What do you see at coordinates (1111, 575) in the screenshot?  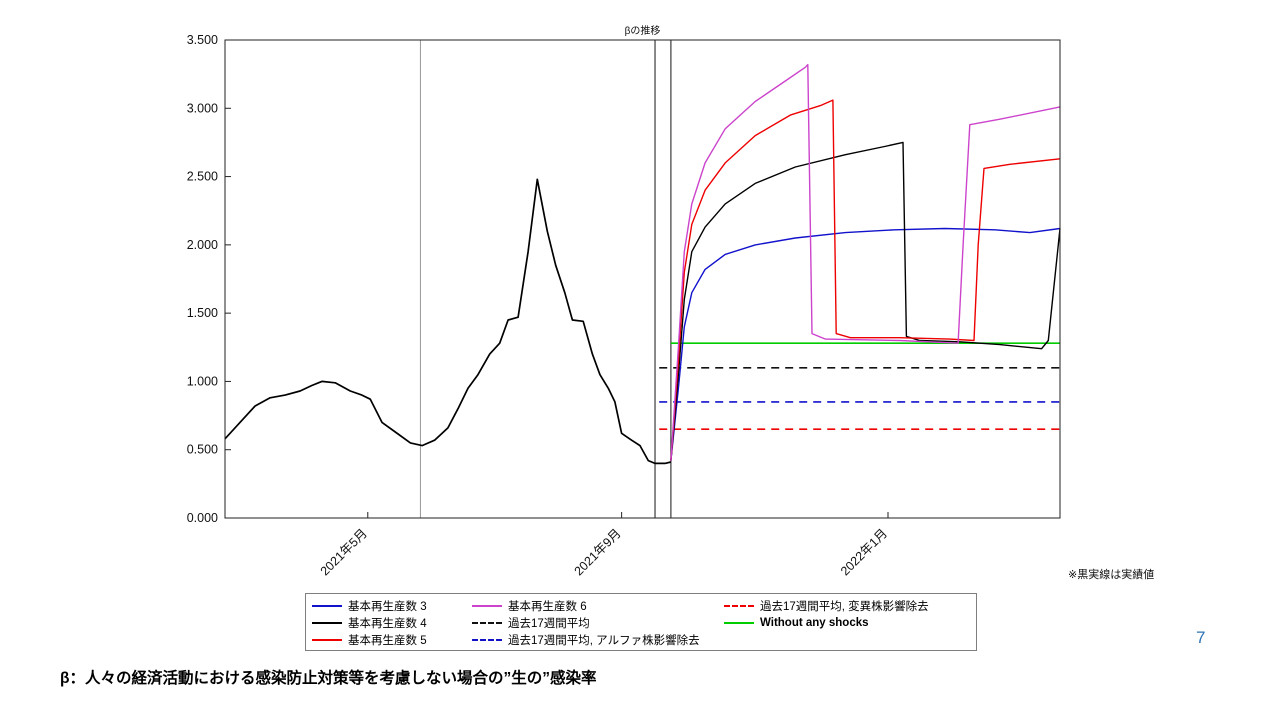 I see `legend-footnote: ※黒実線は実績値` at bounding box center [1111, 575].